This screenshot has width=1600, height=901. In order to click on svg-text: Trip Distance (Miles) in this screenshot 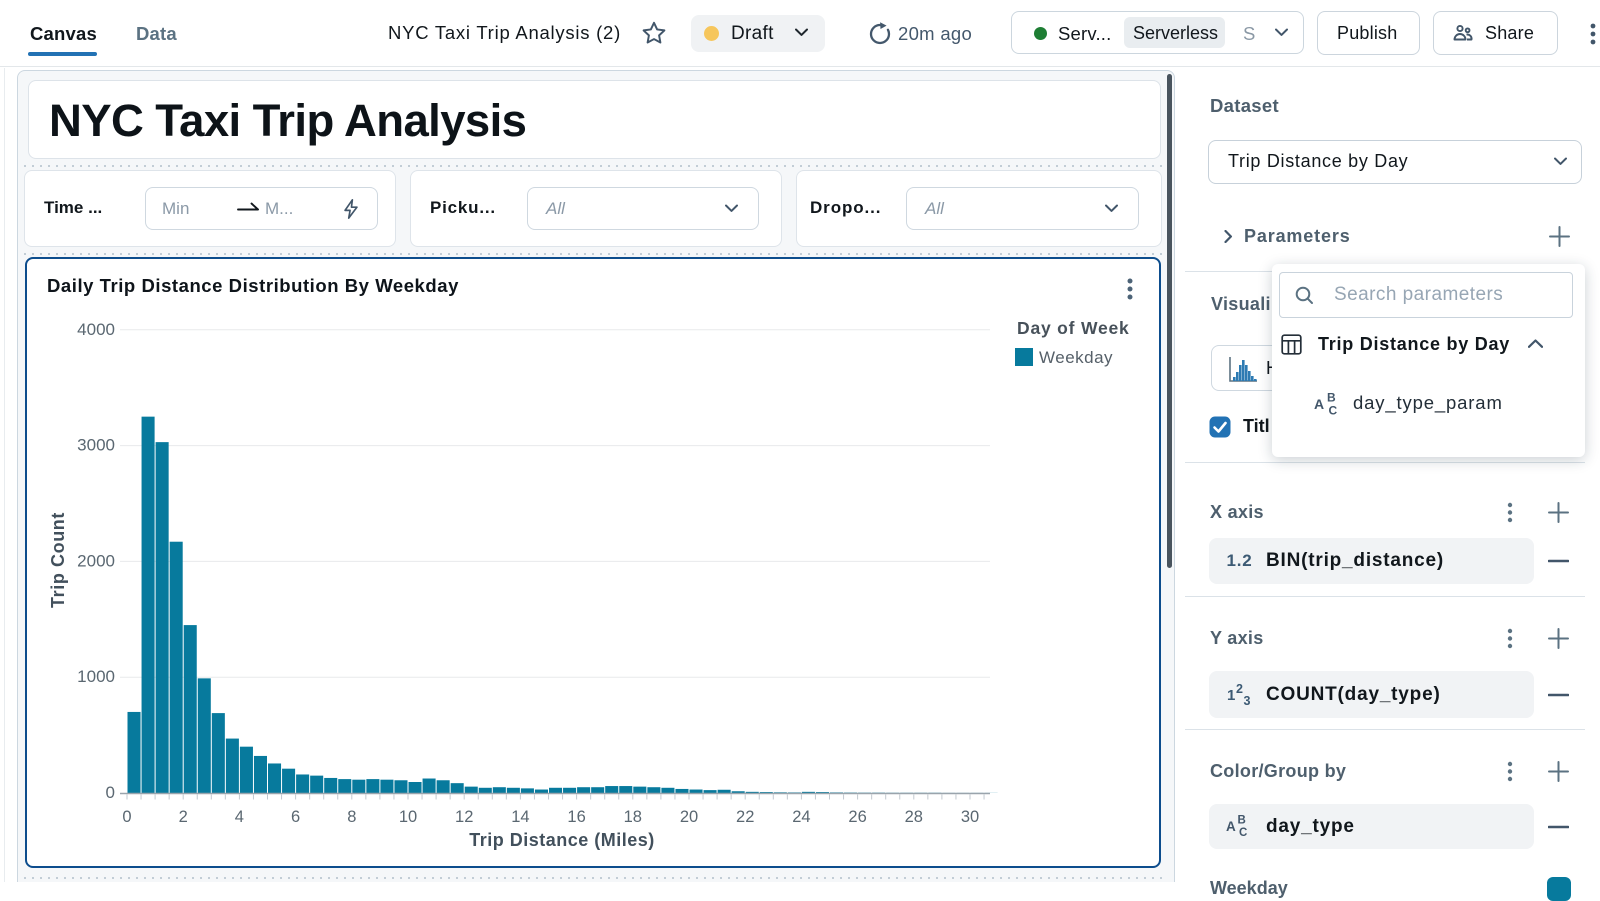, I will do `click(562, 840)`.